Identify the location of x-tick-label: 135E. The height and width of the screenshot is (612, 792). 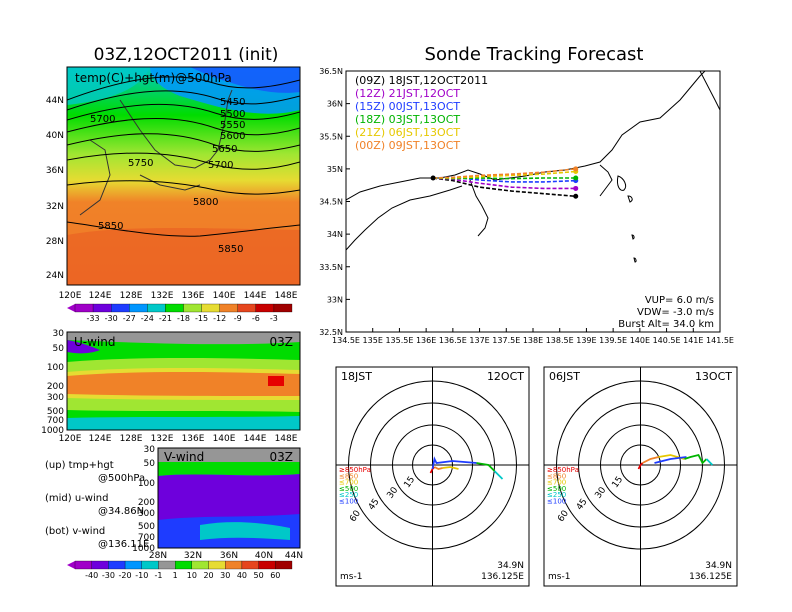
(373, 340).